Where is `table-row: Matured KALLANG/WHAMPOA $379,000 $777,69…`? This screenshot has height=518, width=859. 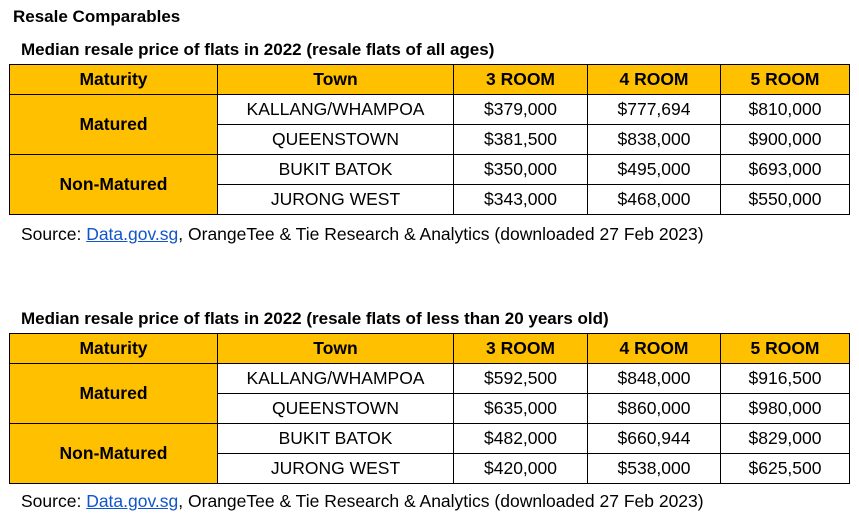 table-row: Matured KALLANG/WHAMPOA $379,000 $777,69… is located at coordinates (429, 124).